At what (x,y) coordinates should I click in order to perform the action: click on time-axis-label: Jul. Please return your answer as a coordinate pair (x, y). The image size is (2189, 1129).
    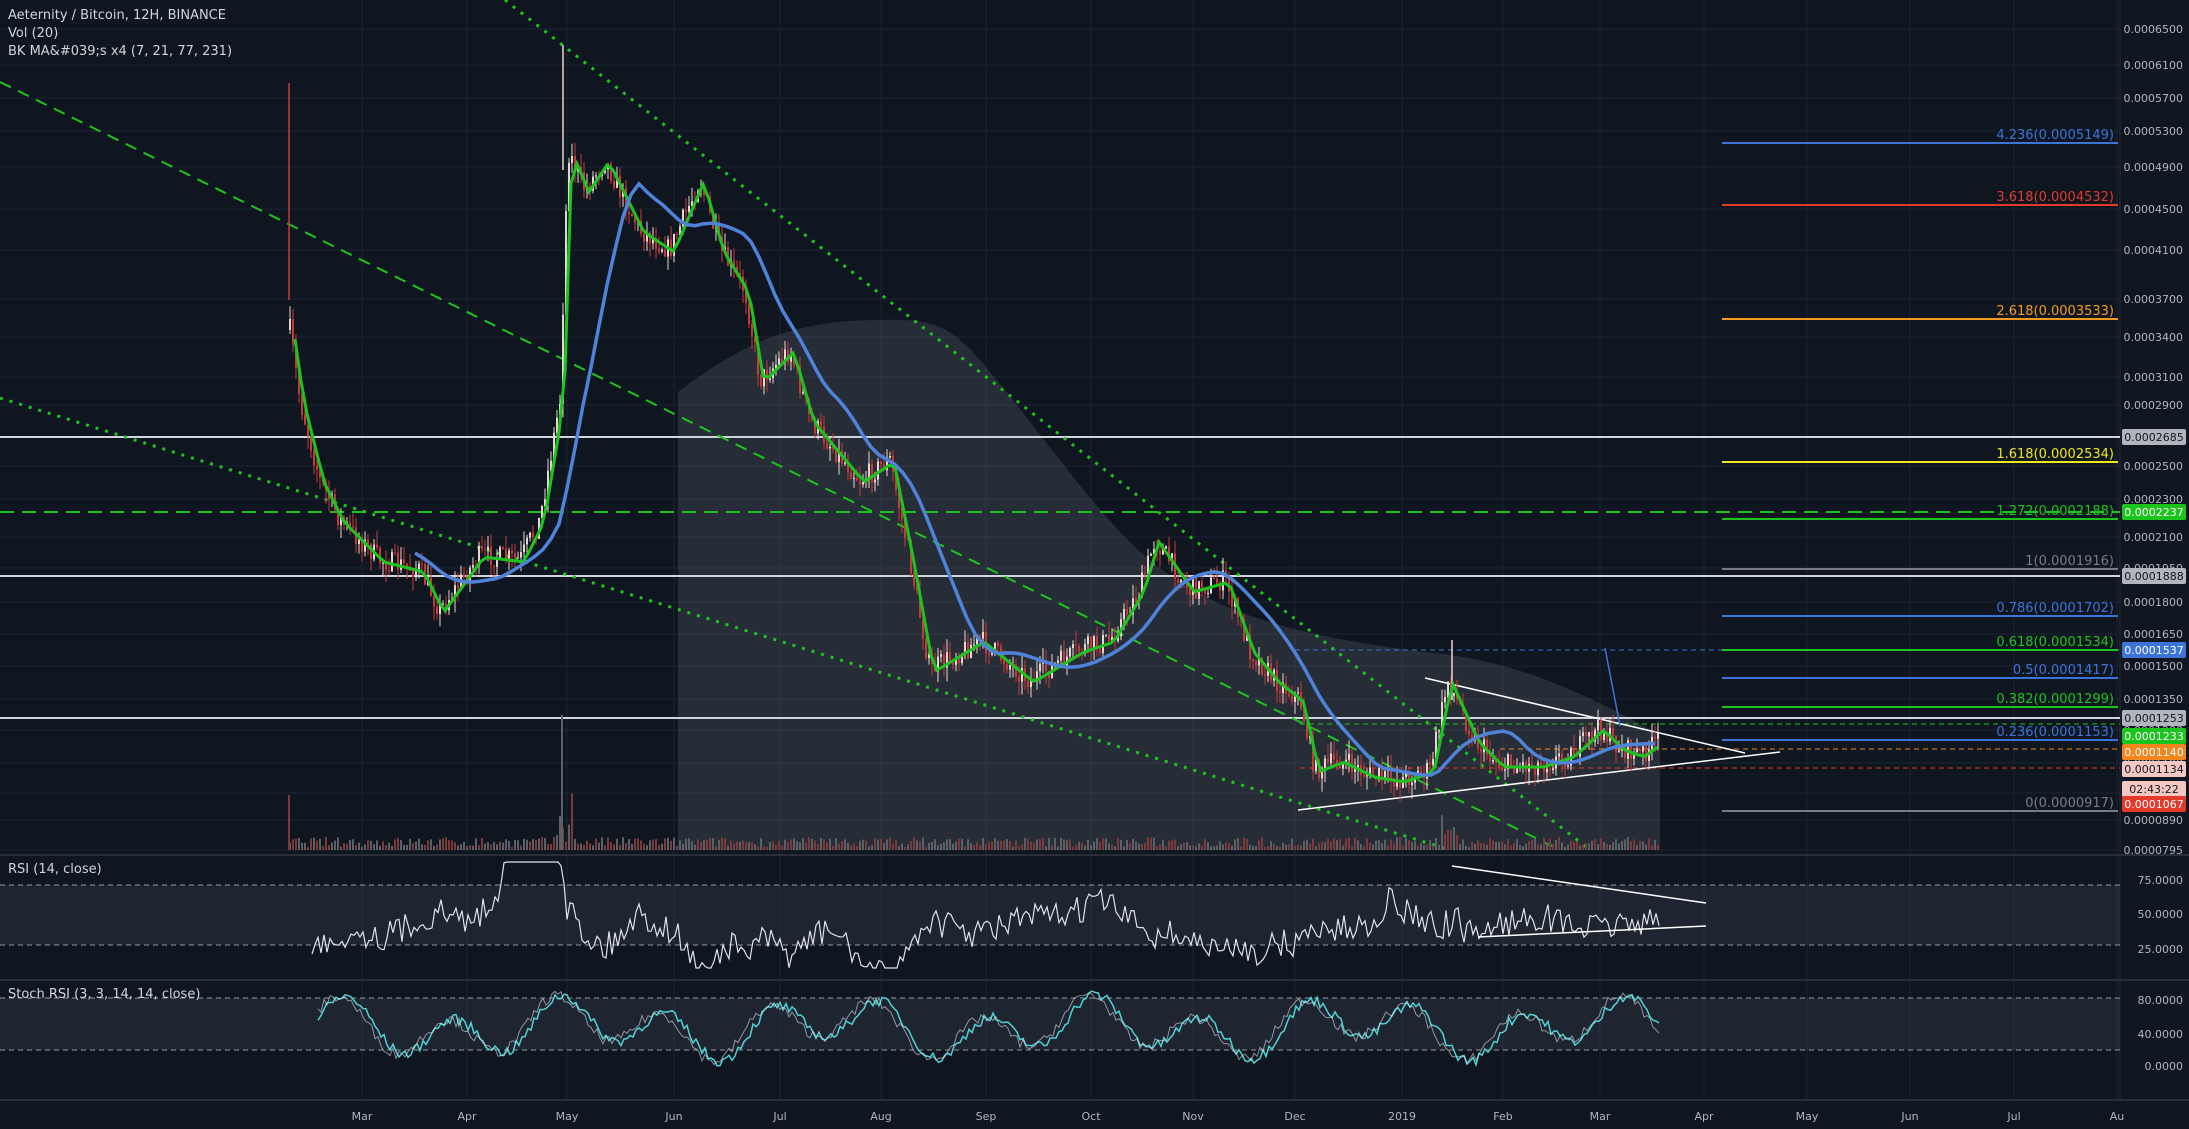
    Looking at the image, I should click on (2013, 1116).